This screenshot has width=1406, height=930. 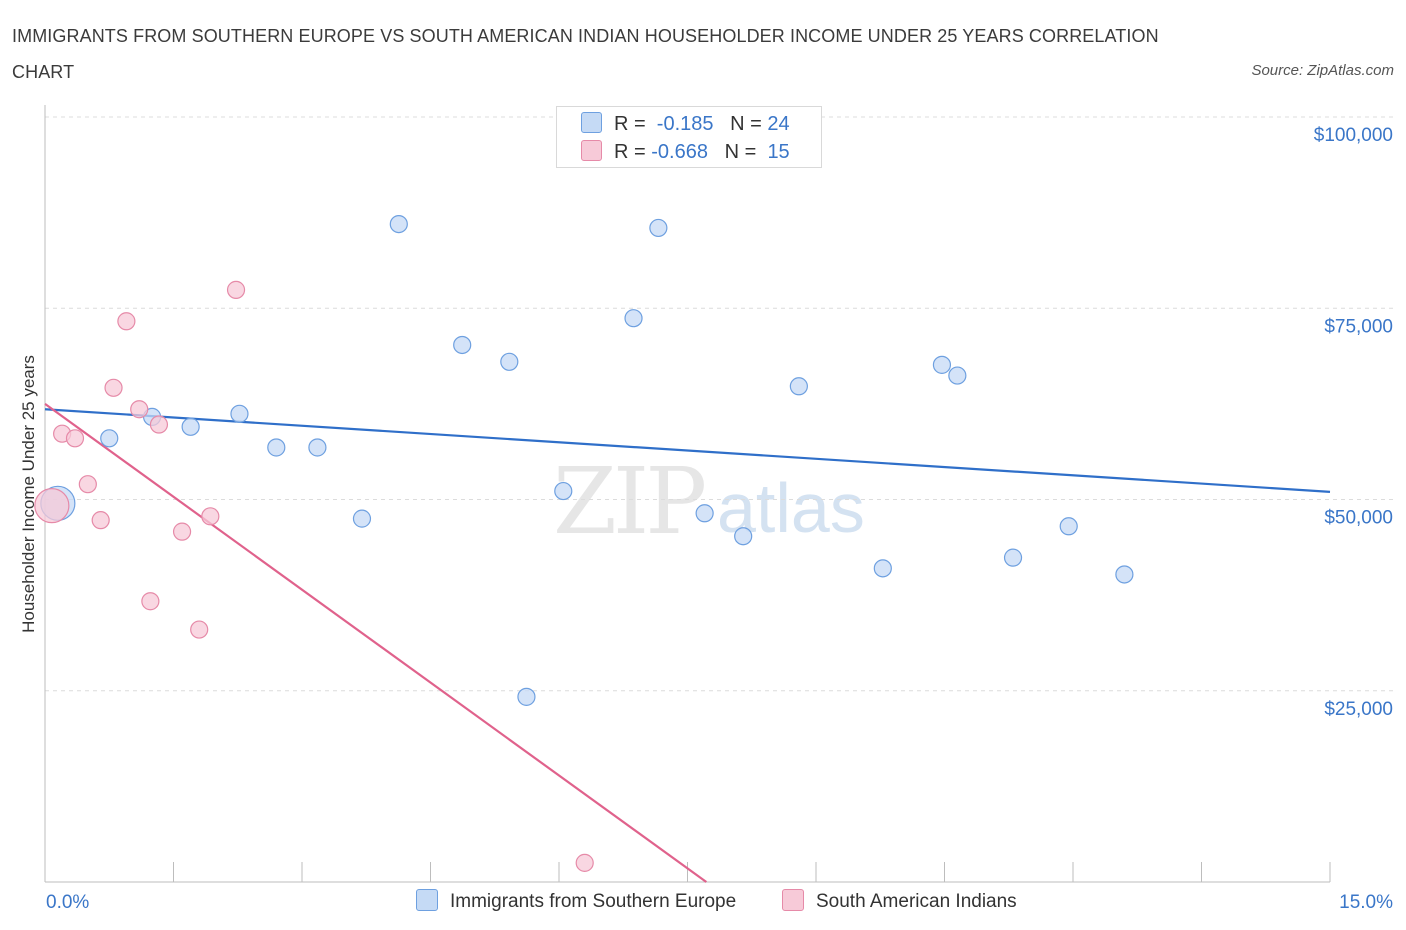 I want to click on y-tick-label-3: $100,000, so click(x=1353, y=135).